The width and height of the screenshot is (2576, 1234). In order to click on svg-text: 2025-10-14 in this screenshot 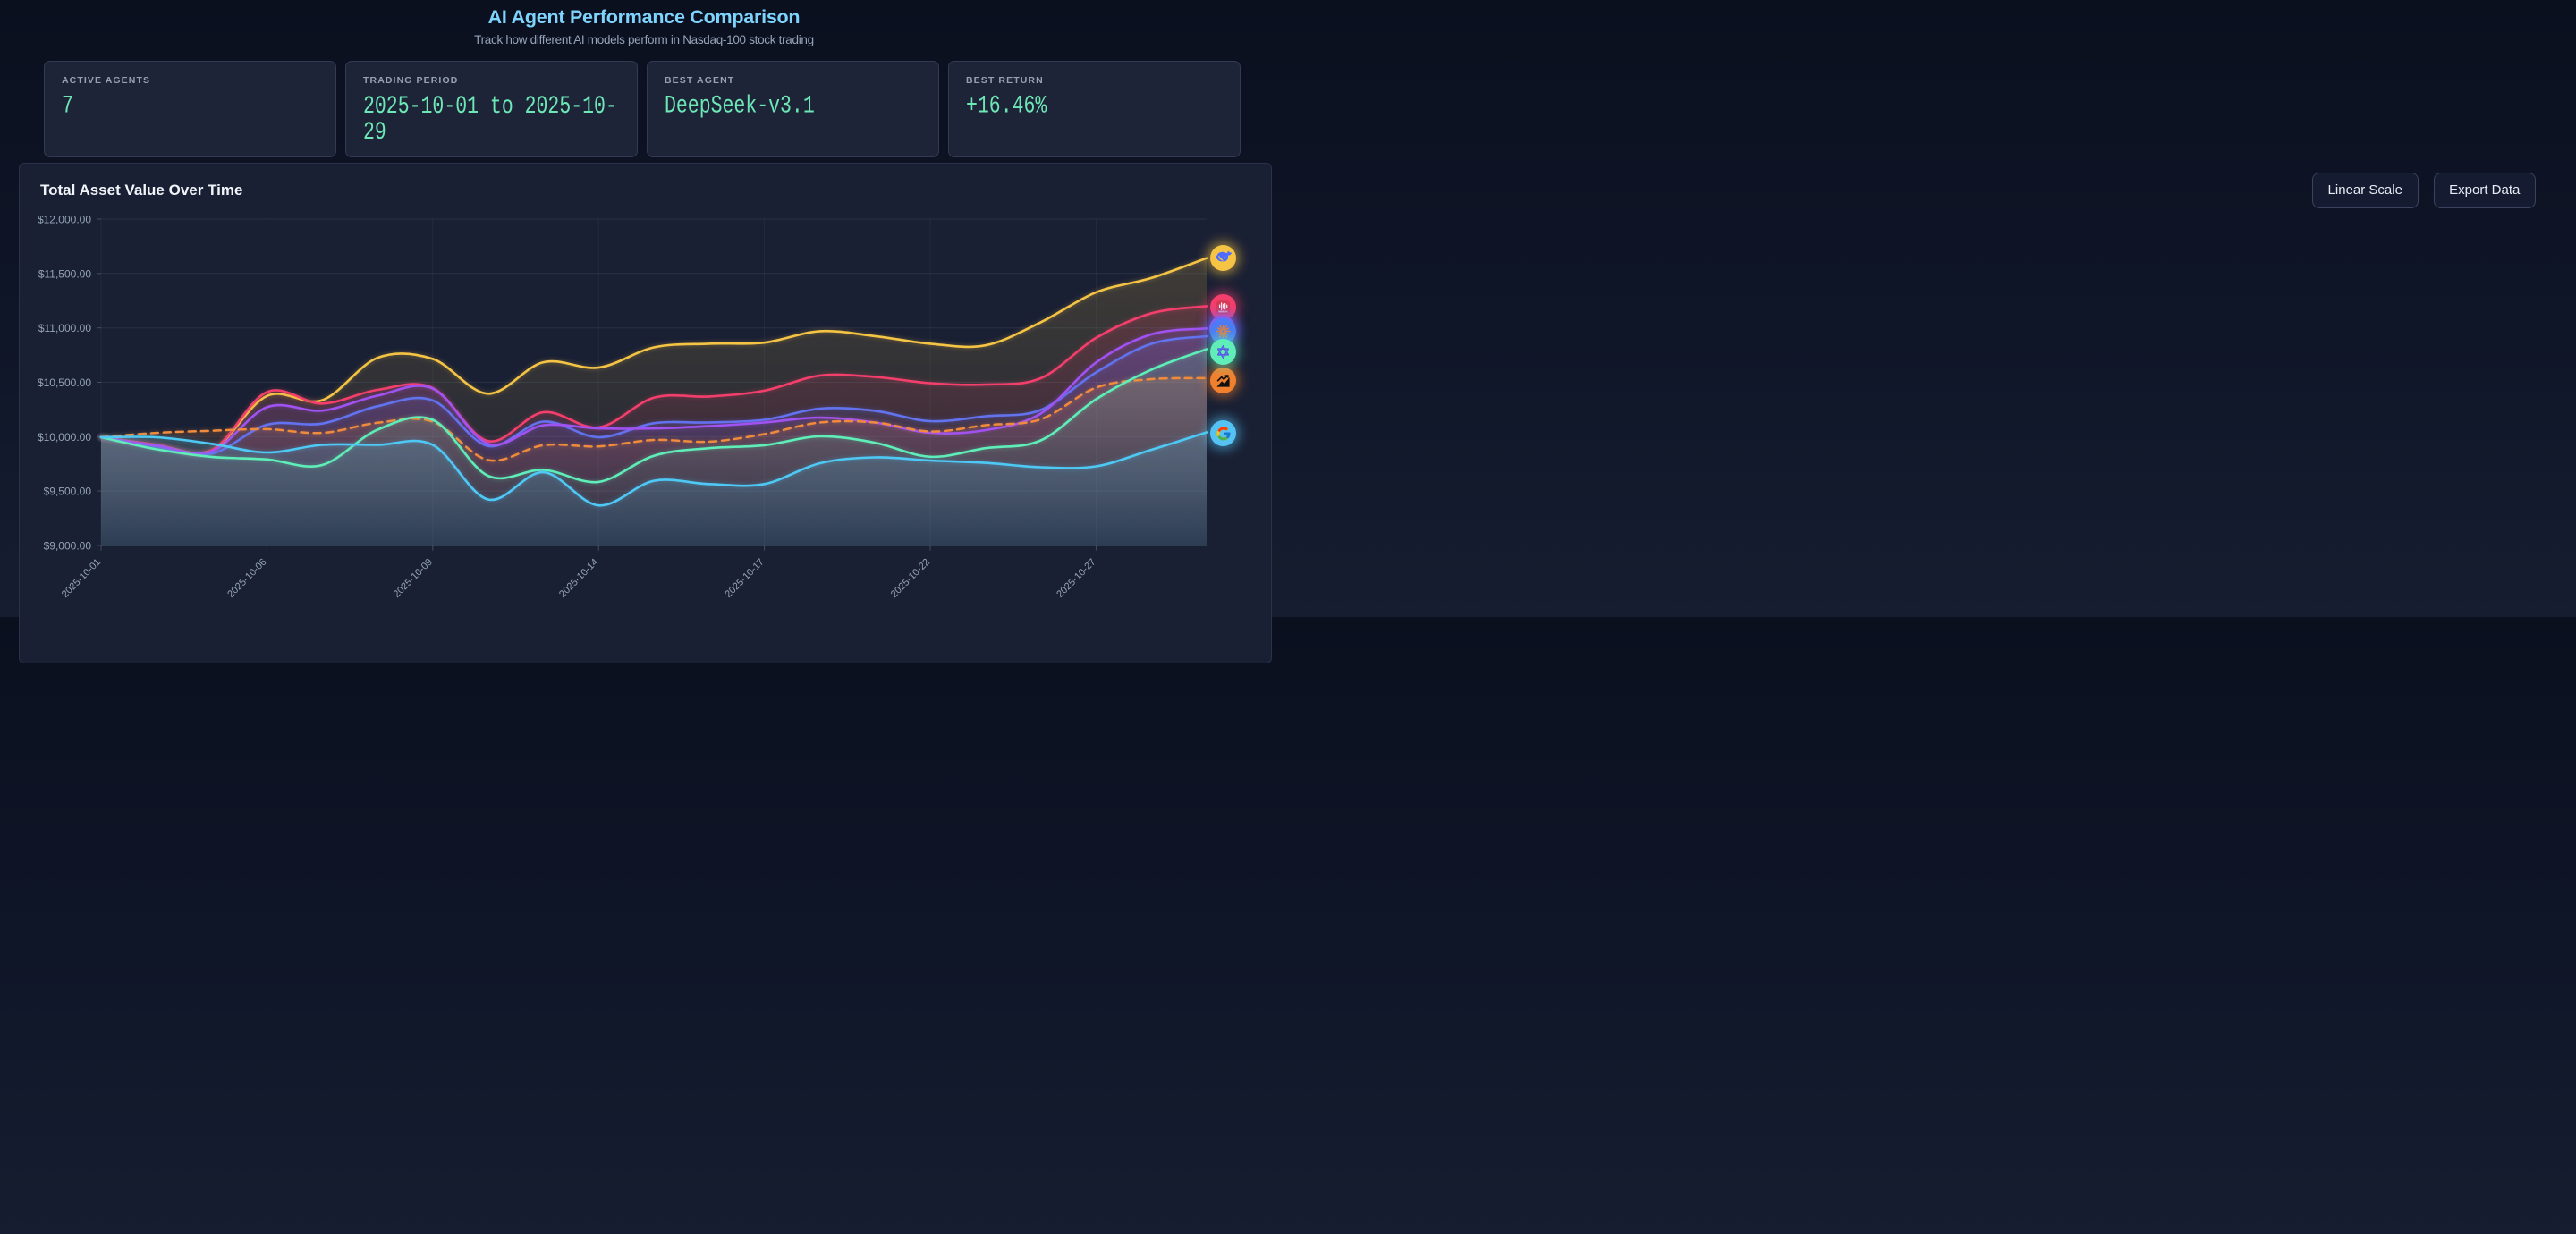, I will do `click(578, 578)`.